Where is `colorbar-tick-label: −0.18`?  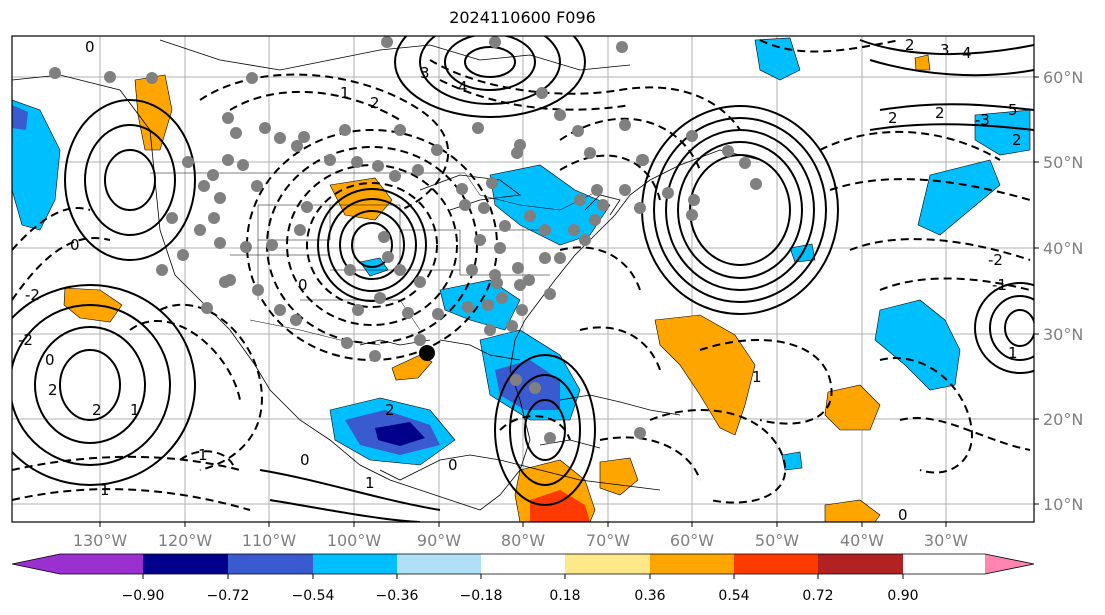 colorbar-tick-label: −0.18 is located at coordinates (481, 596).